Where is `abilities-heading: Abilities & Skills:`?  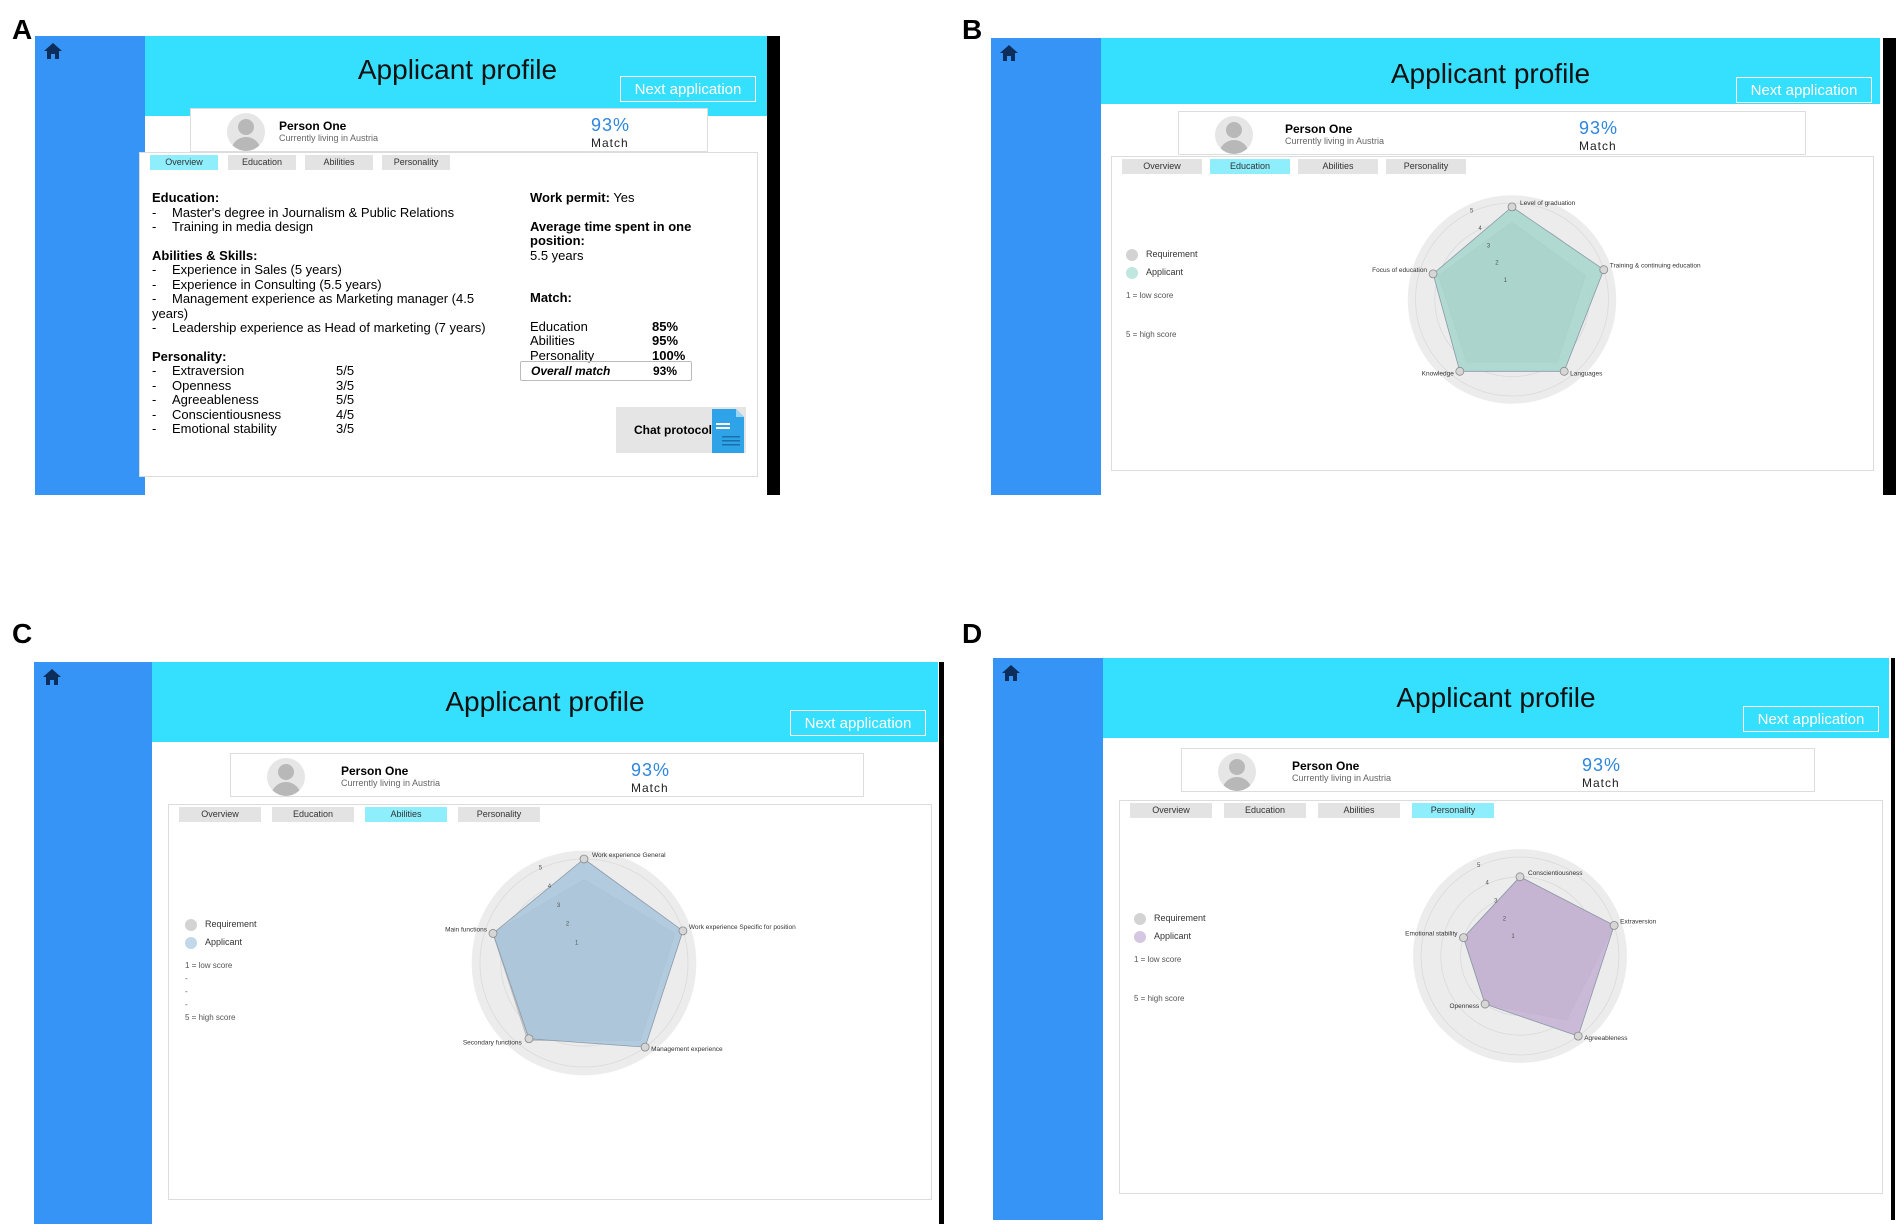
abilities-heading: Abilities & Skills: is located at coordinates (205, 255).